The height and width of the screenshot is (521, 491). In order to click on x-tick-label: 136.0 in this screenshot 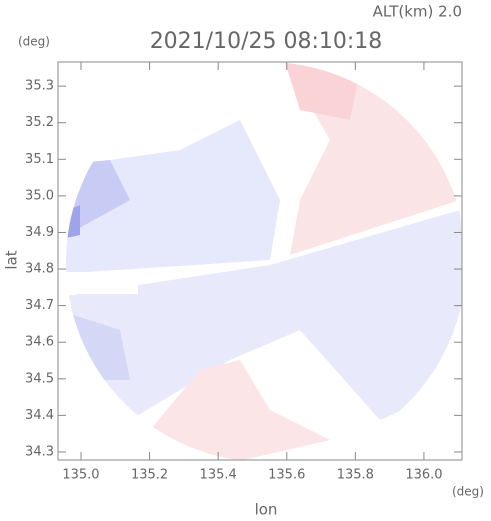, I will do `click(423, 475)`.